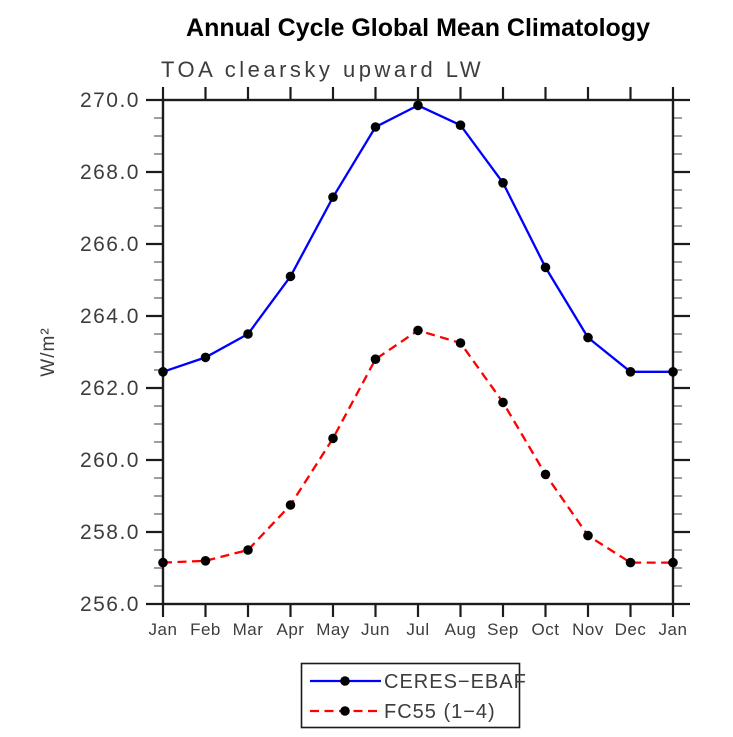 The width and height of the screenshot is (733, 737). I want to click on x-axis-tick-label: Aug, so click(461, 629).